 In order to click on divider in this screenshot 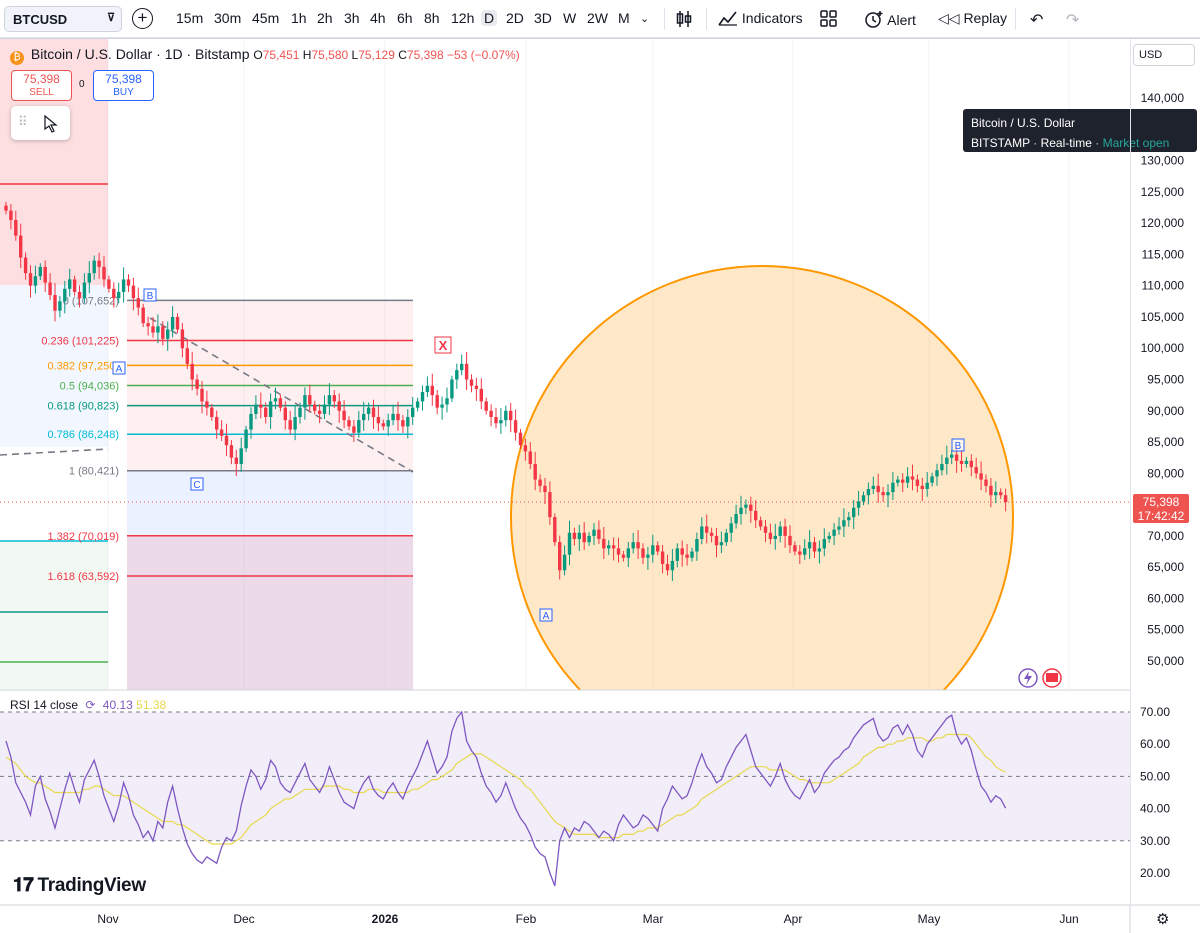, I will do `click(706, 19)`.